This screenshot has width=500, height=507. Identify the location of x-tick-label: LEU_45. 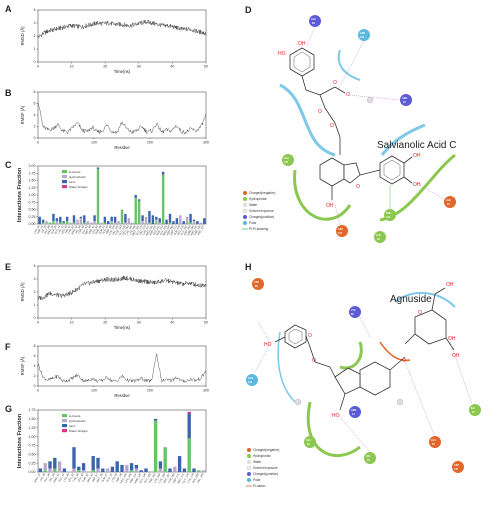
(64, 229).